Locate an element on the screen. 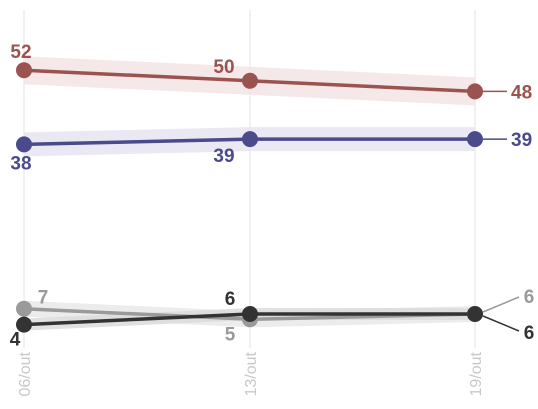 This screenshot has width=538, height=409. data-label: 50 is located at coordinates (223, 67).